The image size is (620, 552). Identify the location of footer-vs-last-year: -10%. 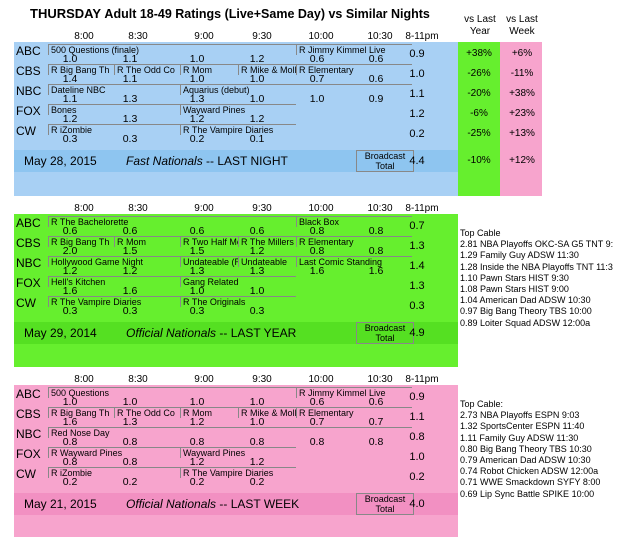
(479, 160).